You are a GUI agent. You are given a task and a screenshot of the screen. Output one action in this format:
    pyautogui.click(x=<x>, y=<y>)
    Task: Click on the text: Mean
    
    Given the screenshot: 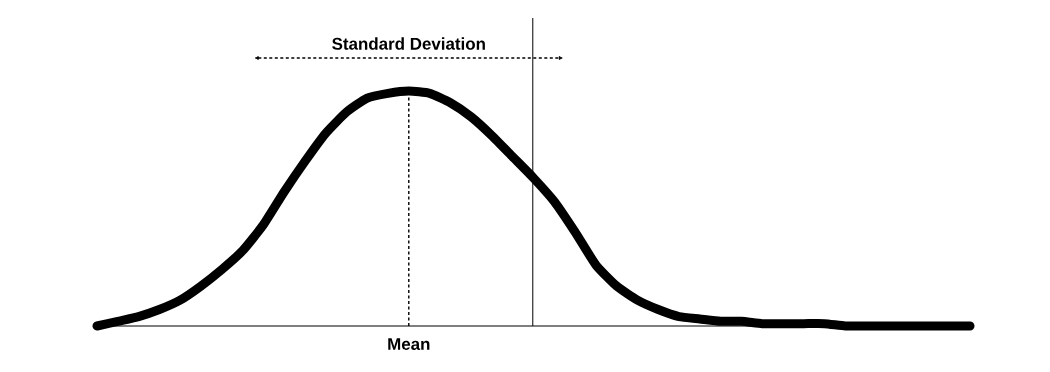 What is the action you would take?
    pyautogui.click(x=409, y=344)
    